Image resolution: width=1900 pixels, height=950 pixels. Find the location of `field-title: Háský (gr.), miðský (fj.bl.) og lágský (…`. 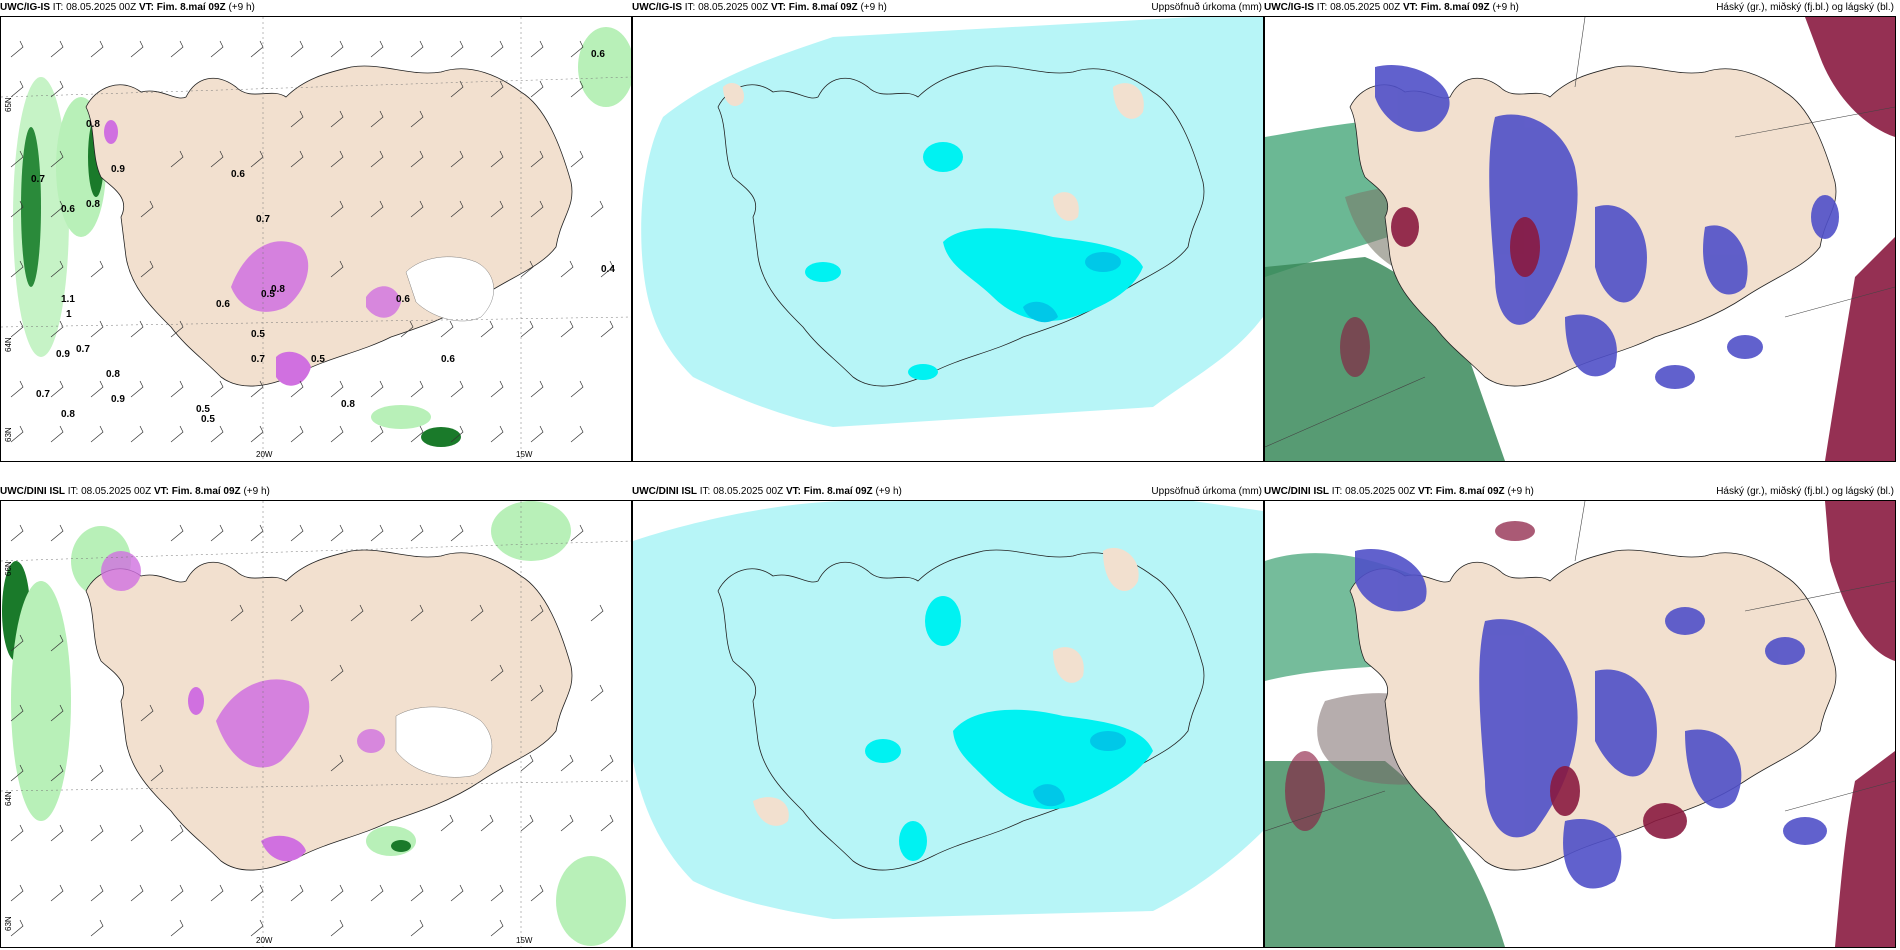

field-title: Háský (gr.), miðský (fj.bl.) og lágský (… is located at coordinates (1805, 491).